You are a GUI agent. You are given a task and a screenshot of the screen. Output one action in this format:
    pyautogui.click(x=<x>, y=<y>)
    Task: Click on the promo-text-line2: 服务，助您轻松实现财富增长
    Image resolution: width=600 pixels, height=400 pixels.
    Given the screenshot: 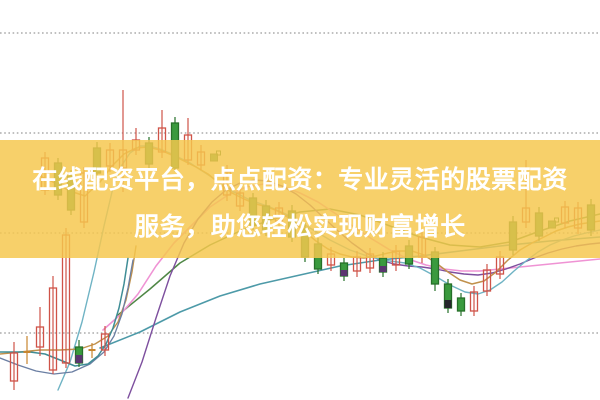 What is the action you would take?
    pyautogui.click(x=300, y=227)
    